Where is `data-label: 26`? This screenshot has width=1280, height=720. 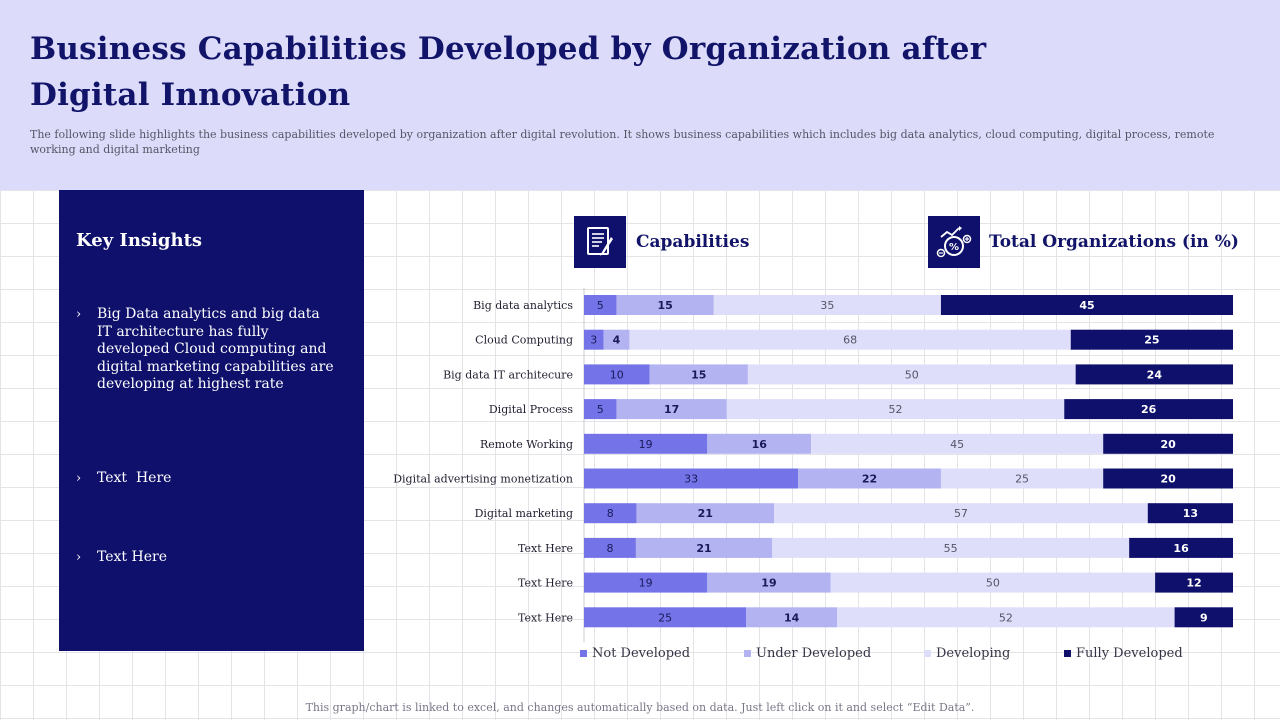 data-label: 26 is located at coordinates (1149, 409).